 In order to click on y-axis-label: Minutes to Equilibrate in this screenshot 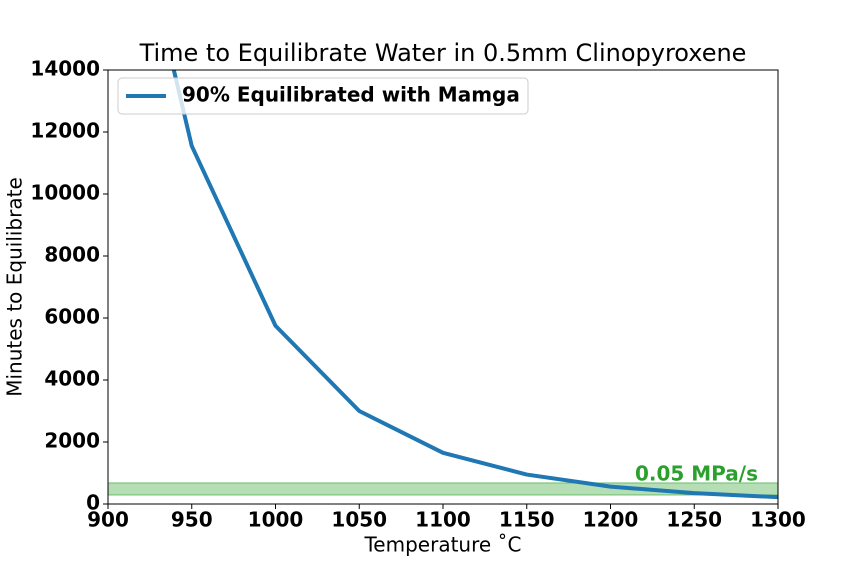, I will do `click(15, 287)`.